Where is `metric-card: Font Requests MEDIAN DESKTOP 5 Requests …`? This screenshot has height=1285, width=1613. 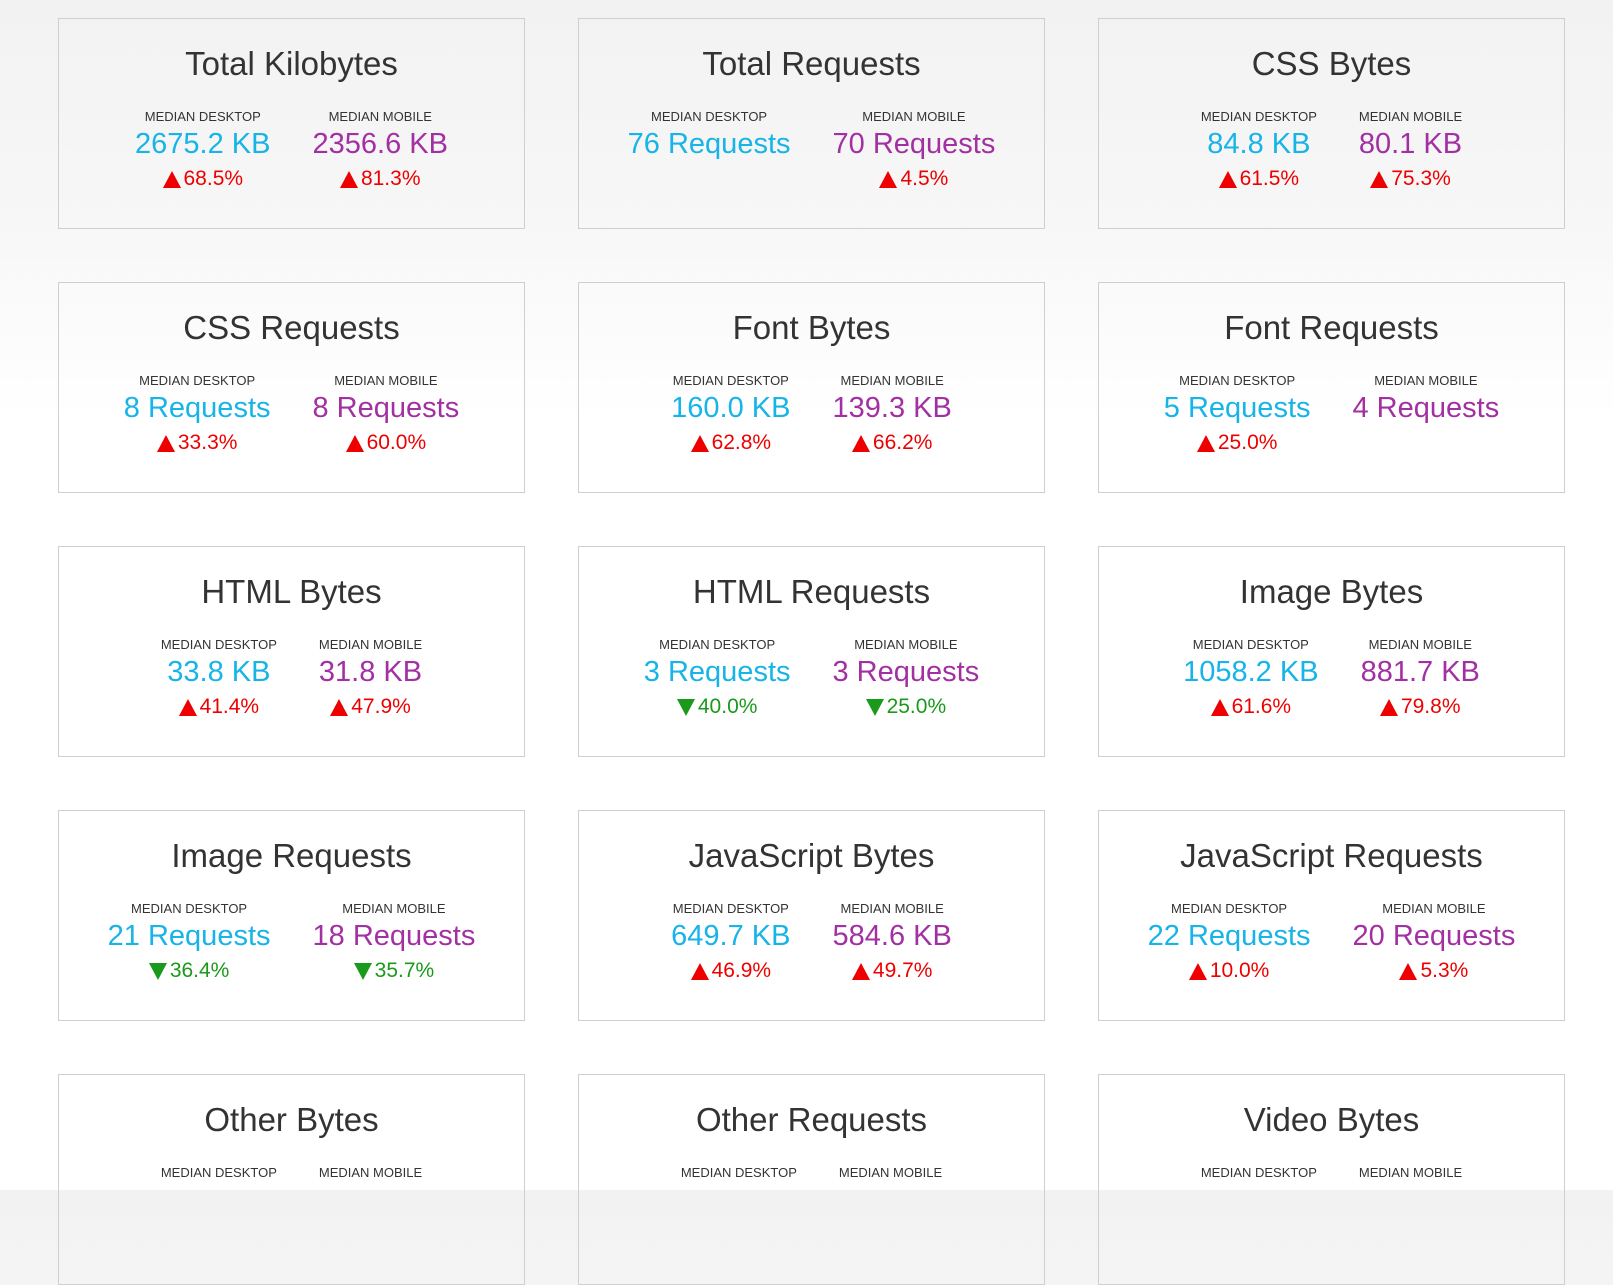 metric-card: Font Requests MEDIAN DESKTOP 5 Requests … is located at coordinates (1331, 387).